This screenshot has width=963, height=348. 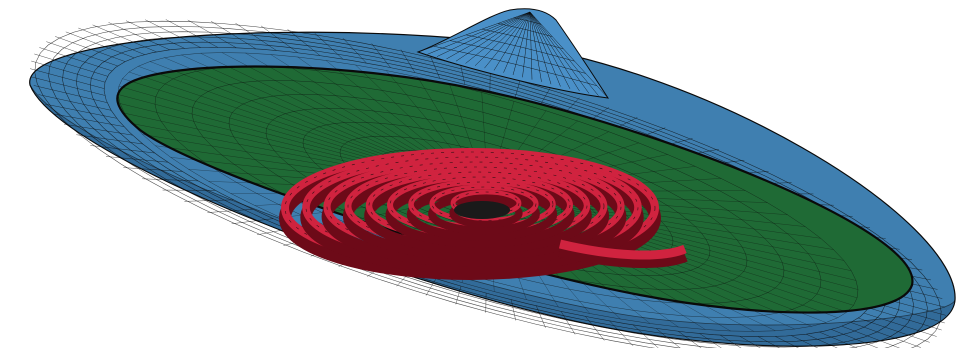 What do you see at coordinates (649, 270) in the screenshot?
I see `inner-disk-radial` at bounding box center [649, 270].